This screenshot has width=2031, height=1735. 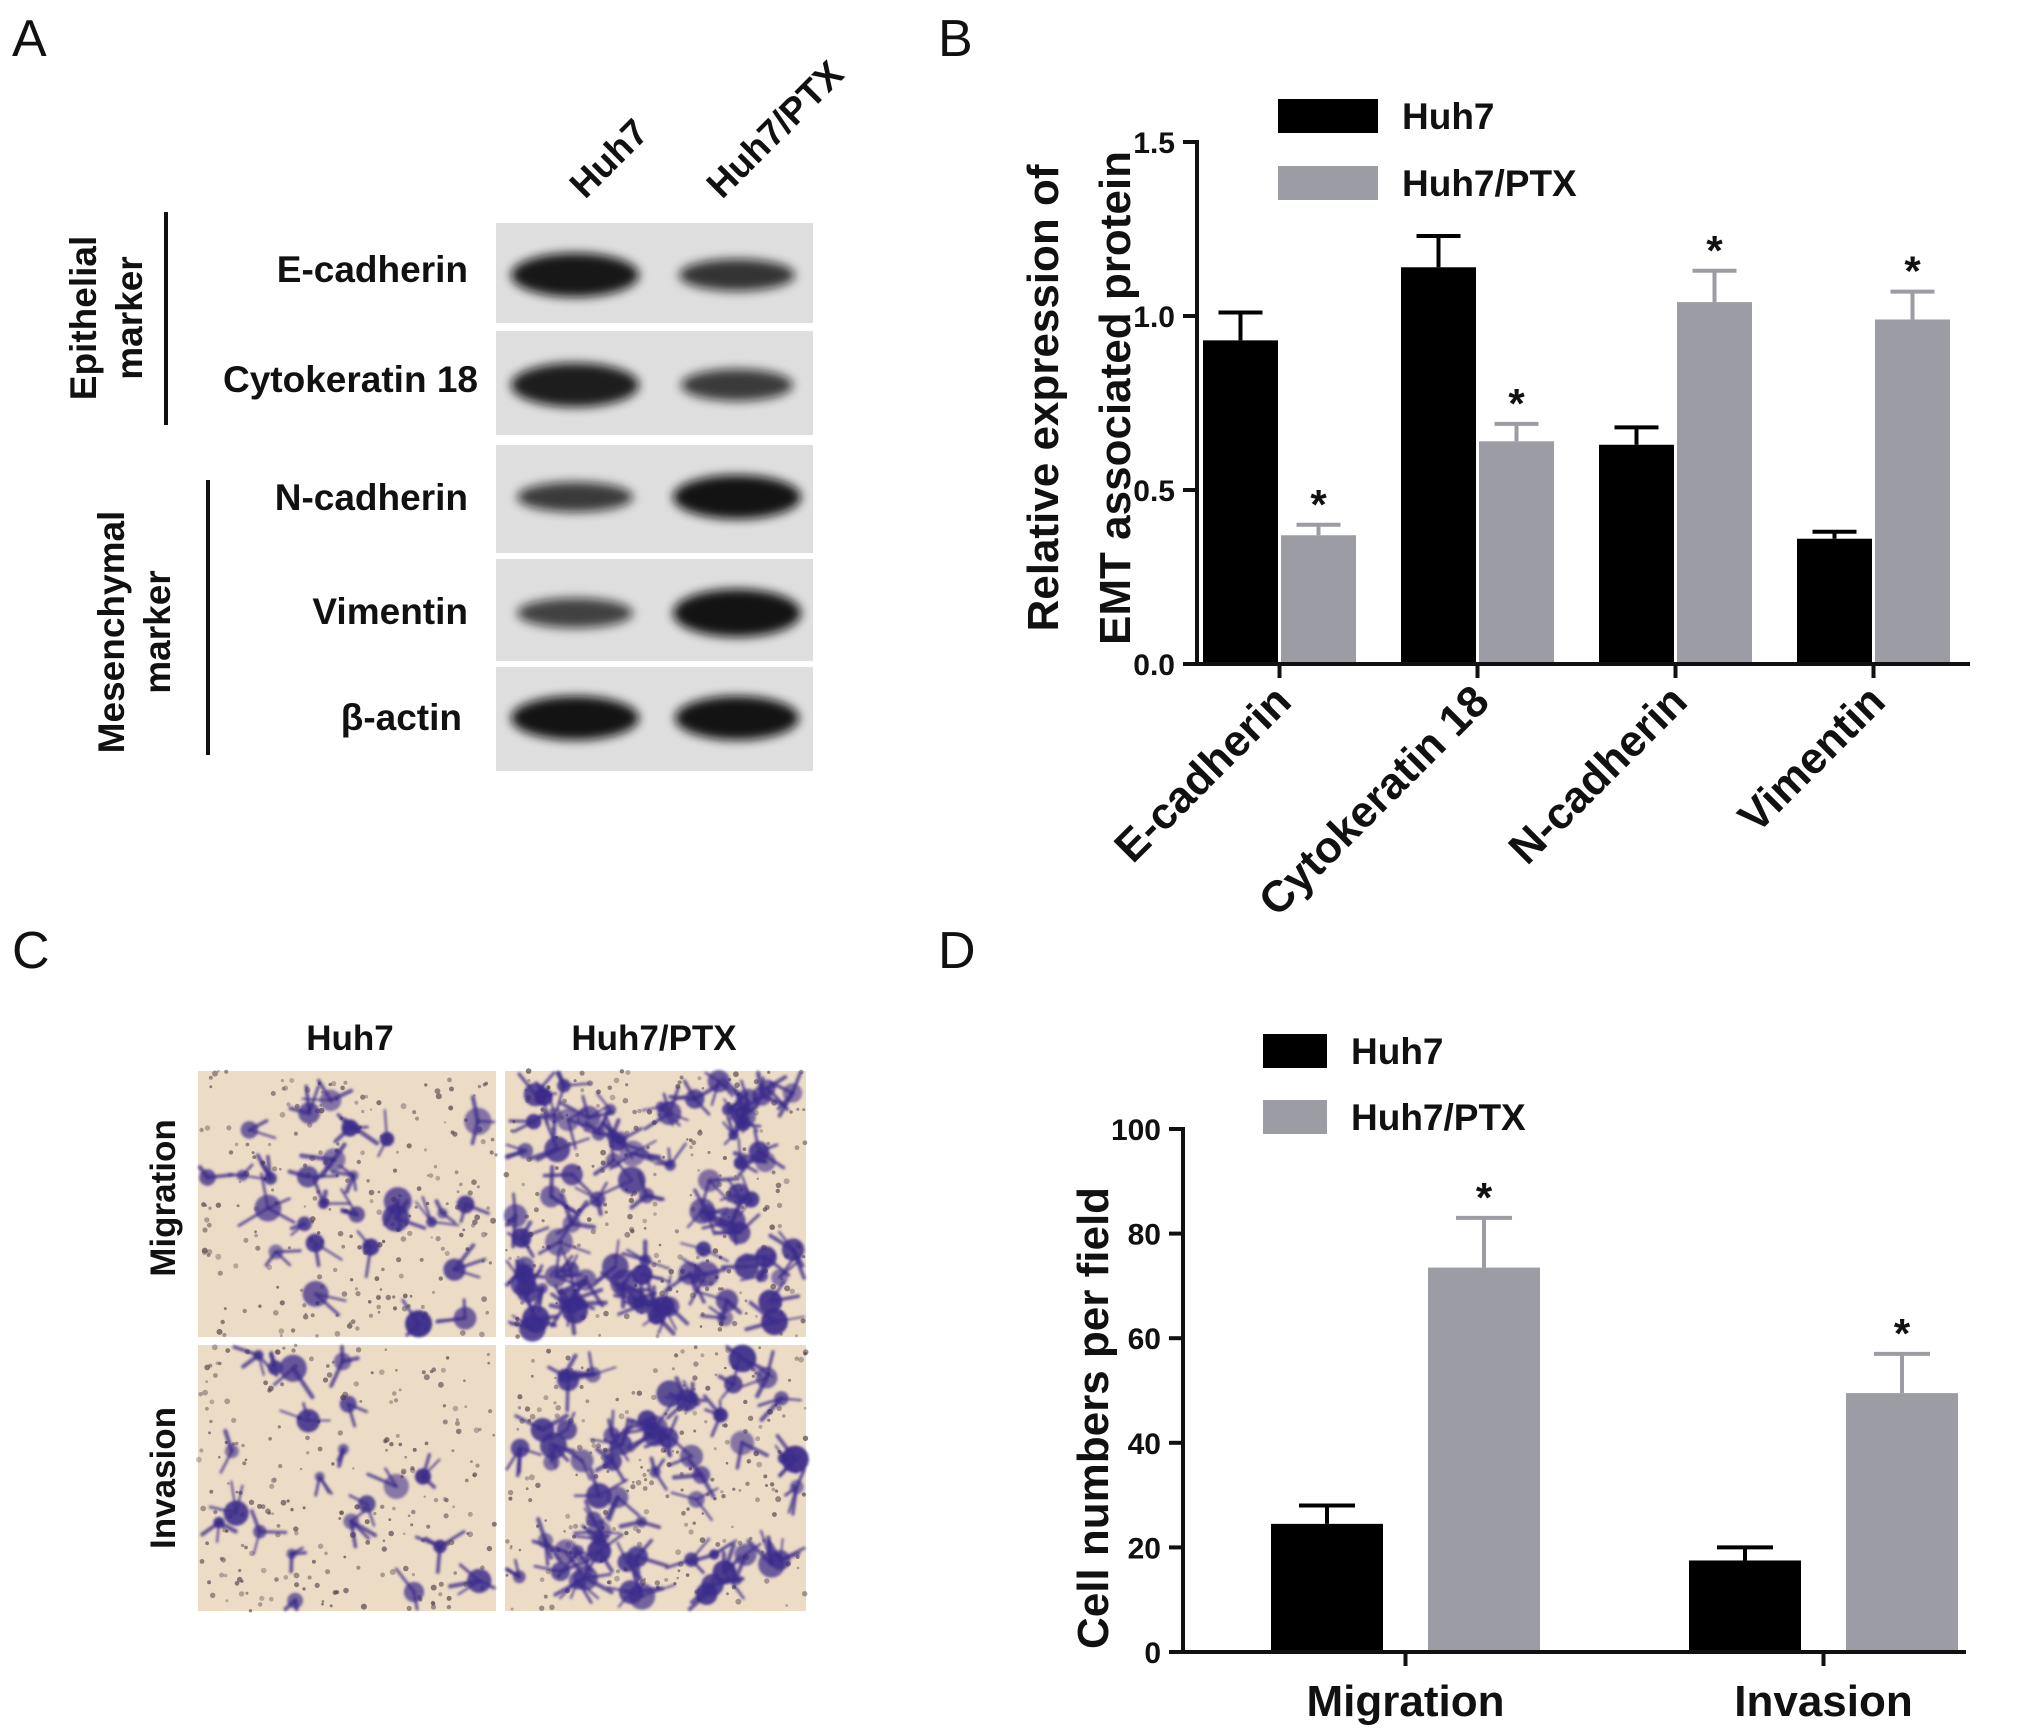 I want to click on blot-row-beta-actin: β-actin, so click(x=577, y=719).